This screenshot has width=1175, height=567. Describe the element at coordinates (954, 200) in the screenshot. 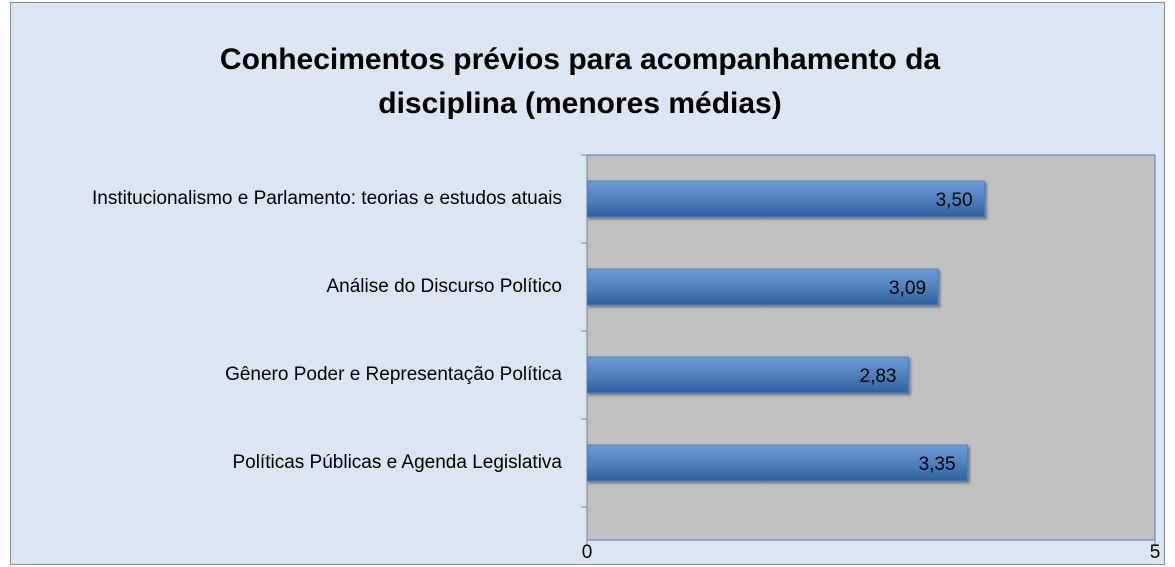

I see `value-label: 3,50` at that location.